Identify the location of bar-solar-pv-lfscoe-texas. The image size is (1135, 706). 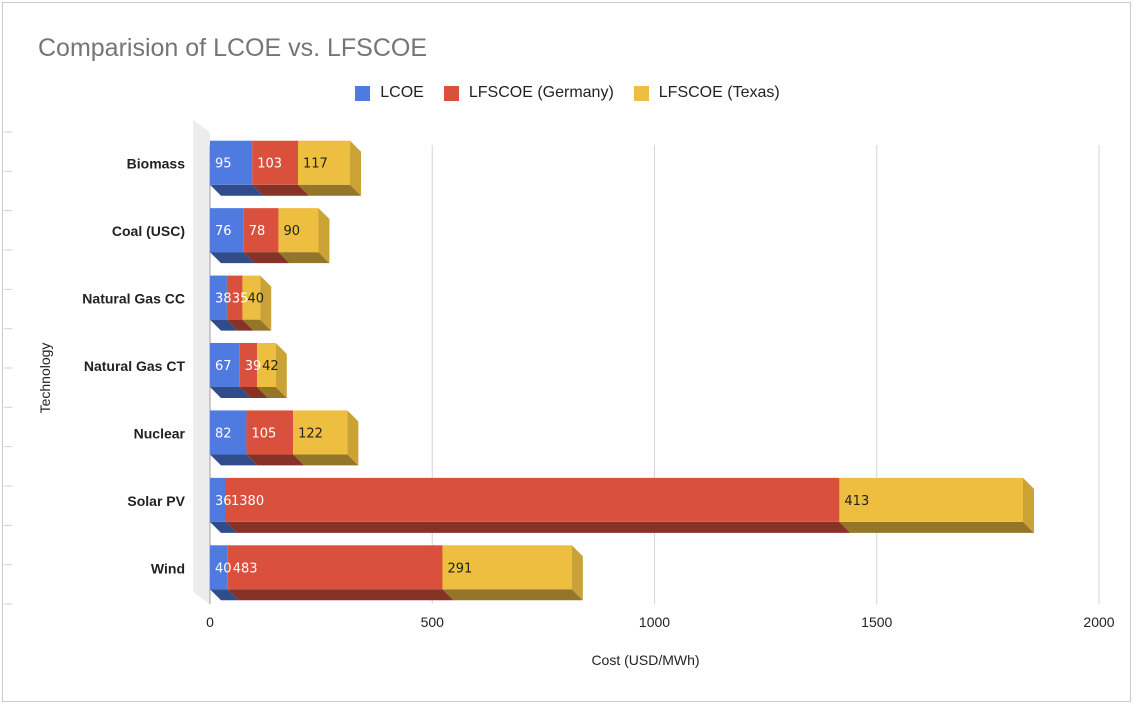
(931, 499).